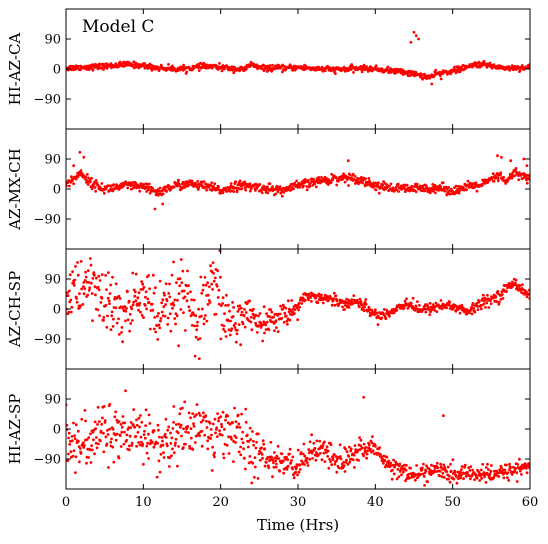 The width and height of the screenshot is (548, 544). Describe the element at coordinates (57, 310) in the screenshot. I see `y-tick-label: 0` at that location.